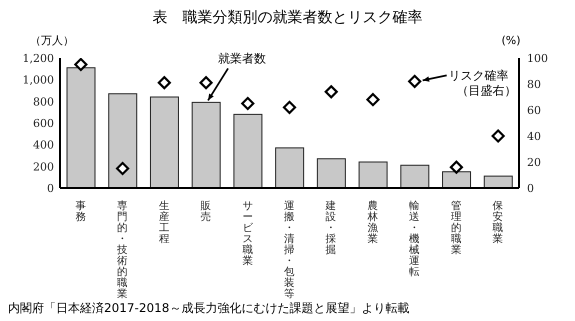  Describe the element at coordinates (52, 40) in the screenshot. I see `y-axis-title: （万人）` at that location.